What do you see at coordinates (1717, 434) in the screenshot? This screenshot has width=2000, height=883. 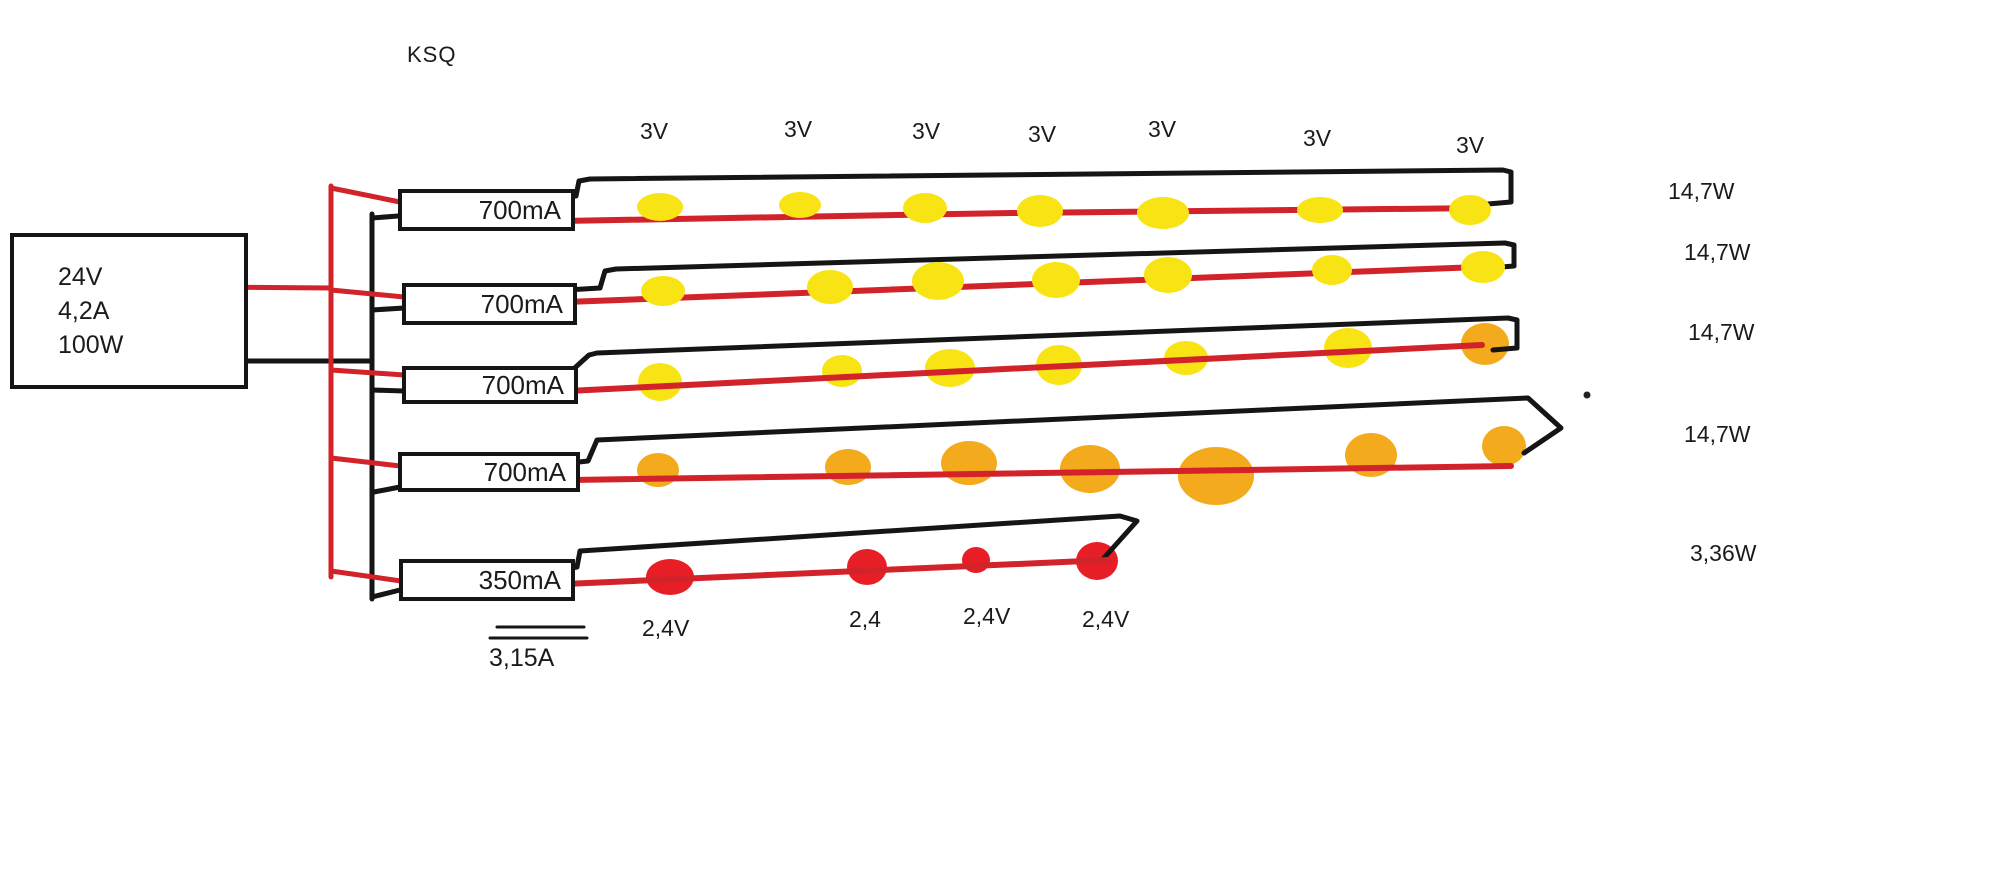 I see `power-label-strip4: 14,7W` at bounding box center [1717, 434].